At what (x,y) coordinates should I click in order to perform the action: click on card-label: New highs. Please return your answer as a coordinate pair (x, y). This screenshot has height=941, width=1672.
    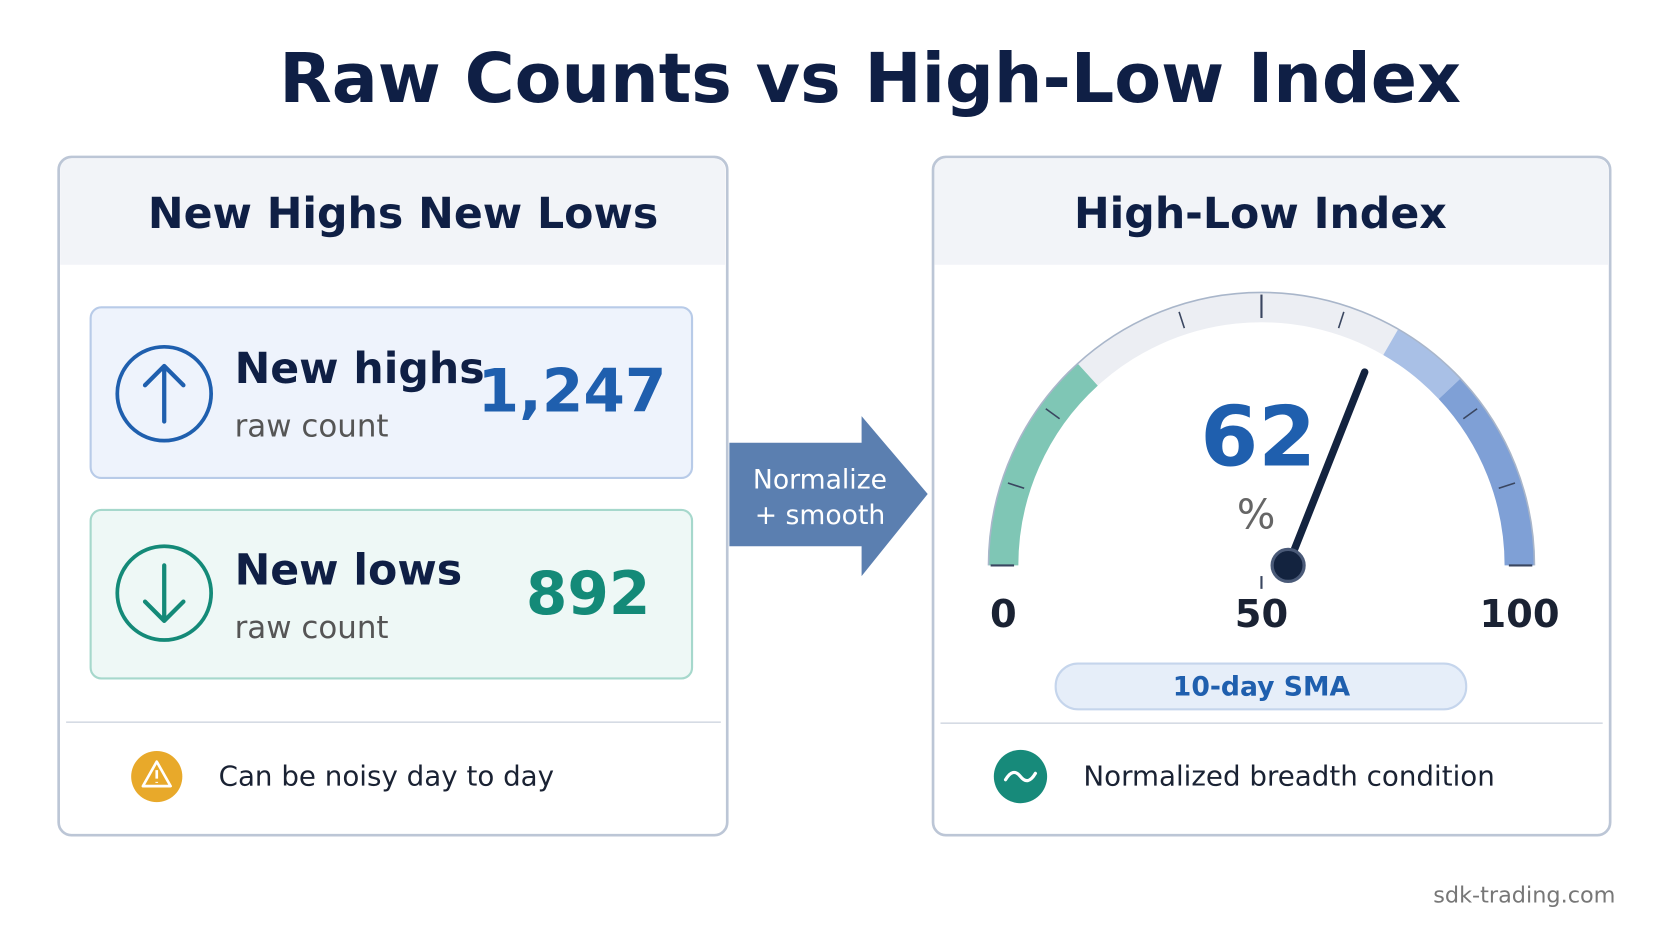
    Looking at the image, I should click on (360, 369).